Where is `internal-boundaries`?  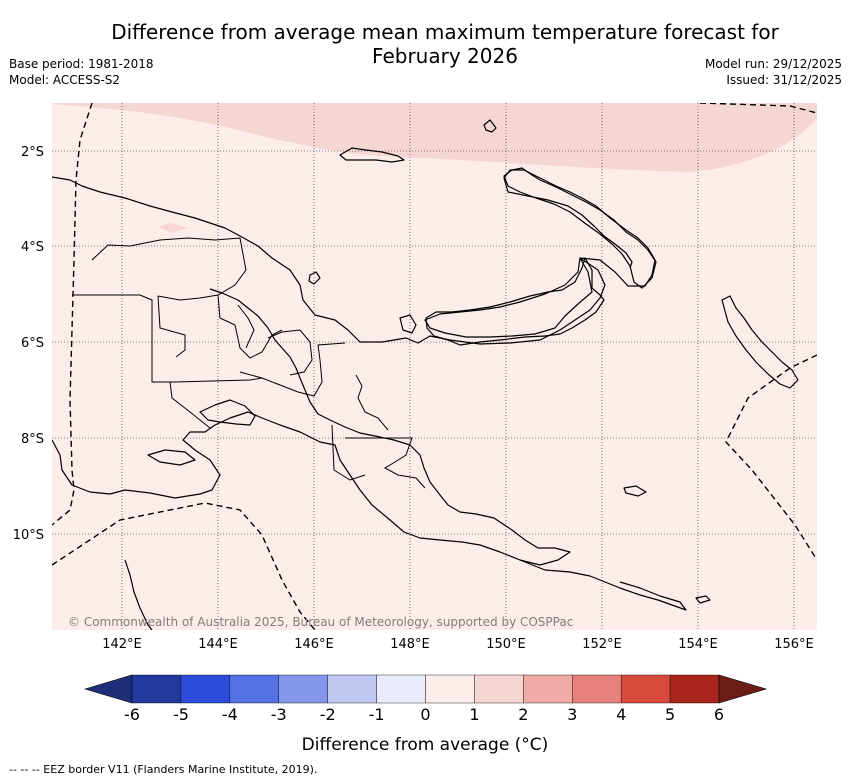 internal-boundaries is located at coordinates (249, 363).